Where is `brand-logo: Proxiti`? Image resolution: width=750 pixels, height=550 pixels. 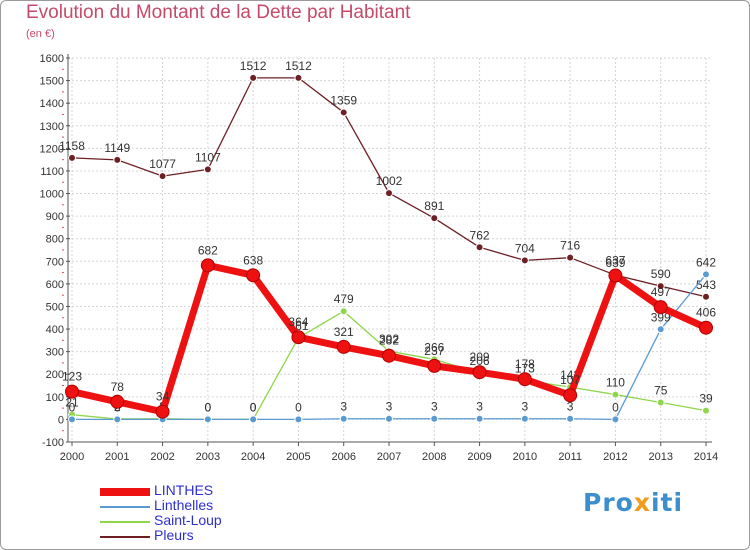
brand-logo: Proxiti is located at coordinates (633, 502).